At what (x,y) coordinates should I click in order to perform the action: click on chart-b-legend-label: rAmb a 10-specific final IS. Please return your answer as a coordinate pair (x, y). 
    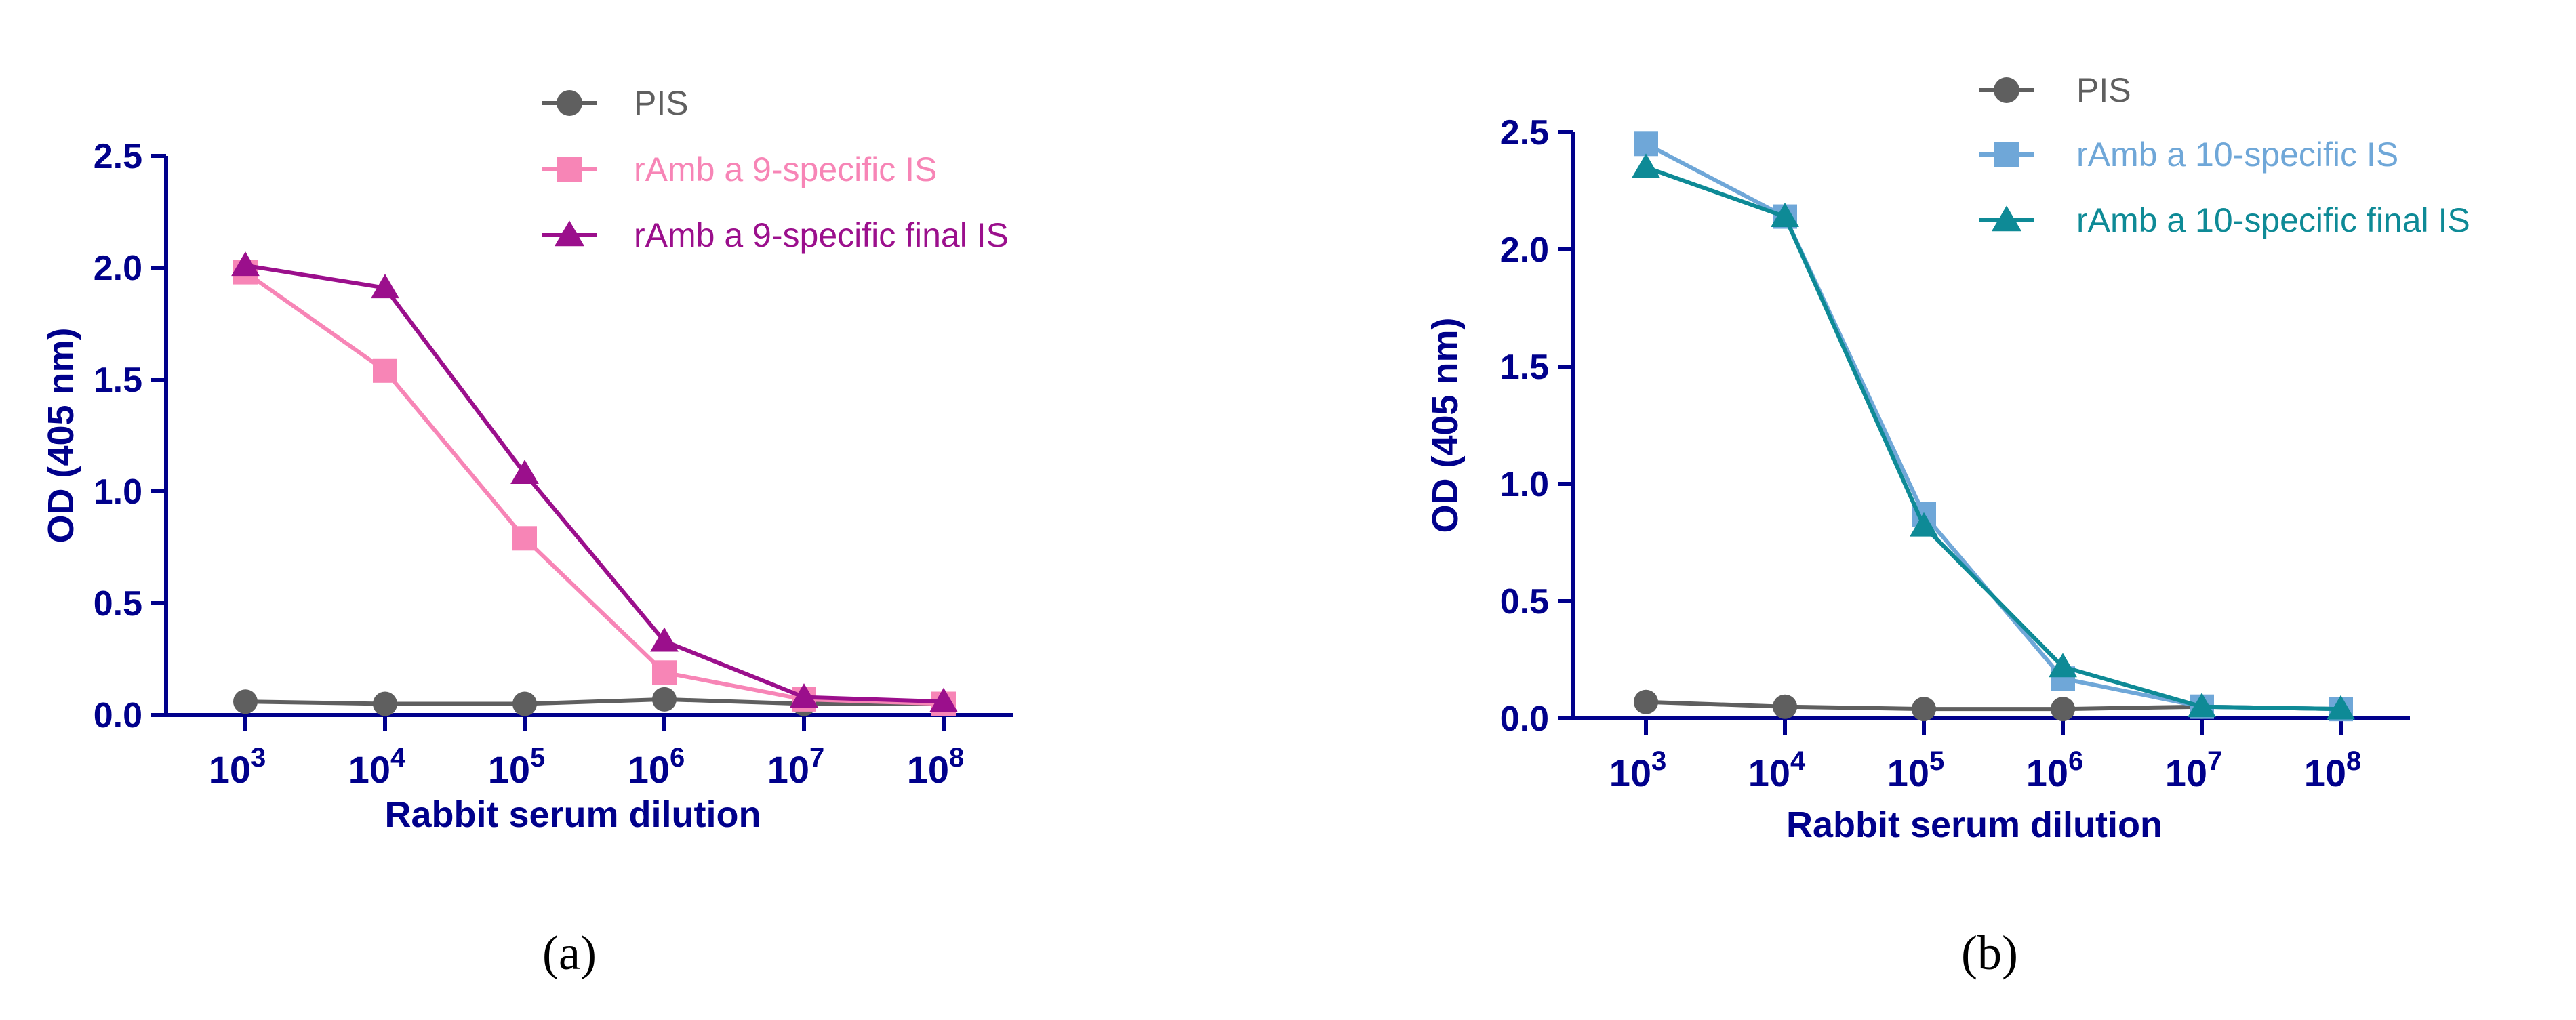
    Looking at the image, I should click on (2273, 220).